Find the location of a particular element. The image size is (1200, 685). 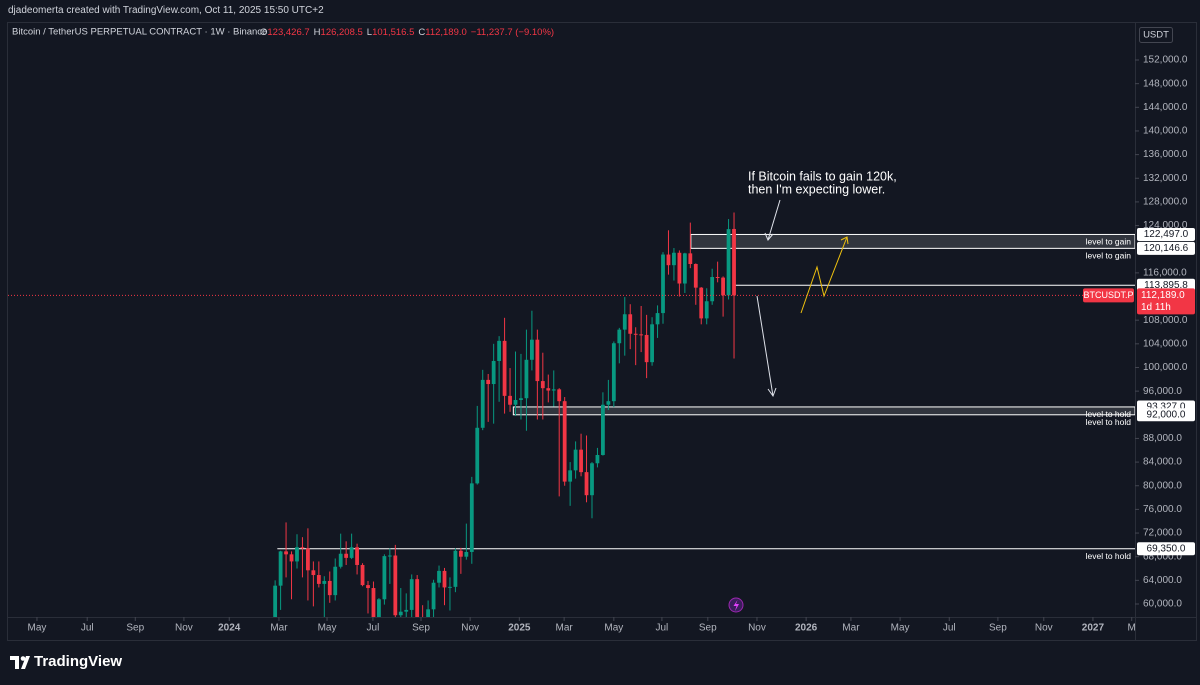

y-tick-label: 68,000.0 is located at coordinates (1162, 556).